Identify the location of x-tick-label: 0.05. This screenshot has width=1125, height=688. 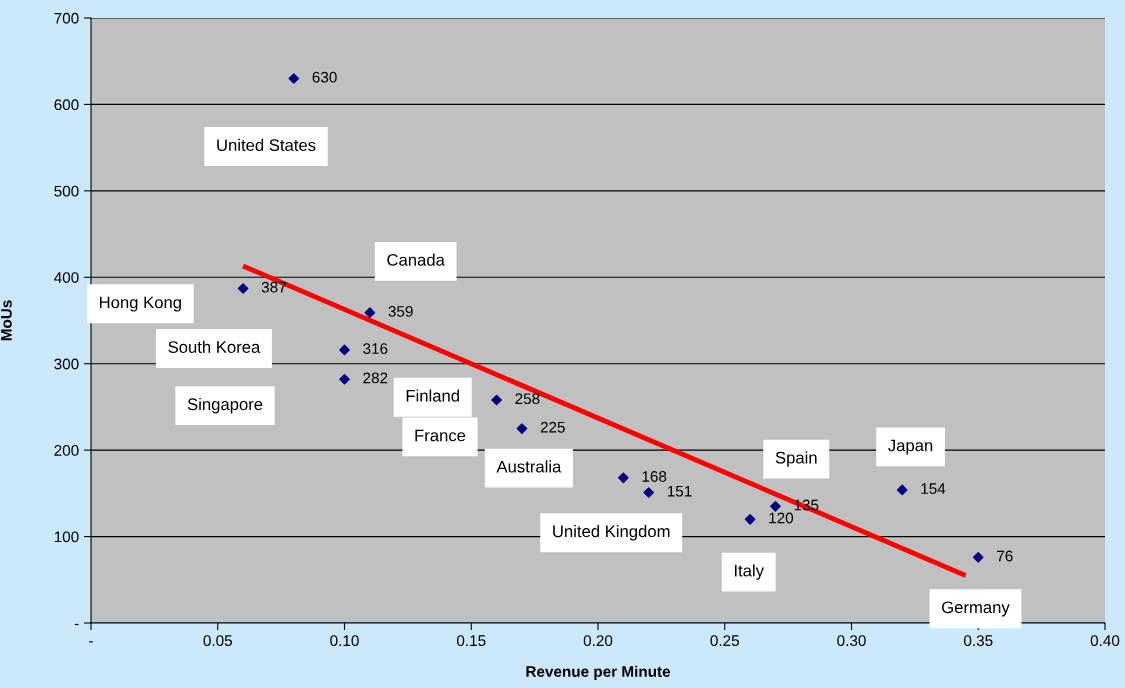
(217, 641).